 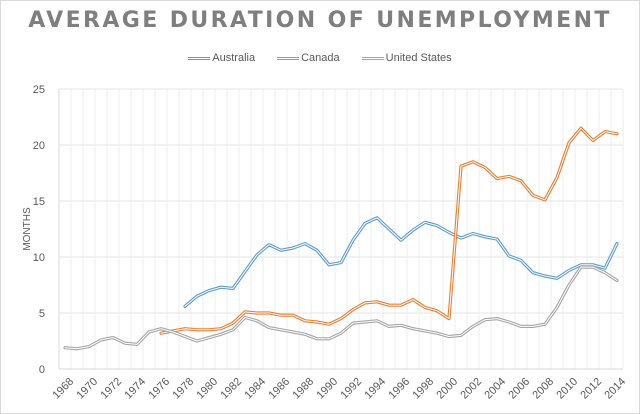 I want to click on x-tick-label: 2012, so click(x=591, y=389).